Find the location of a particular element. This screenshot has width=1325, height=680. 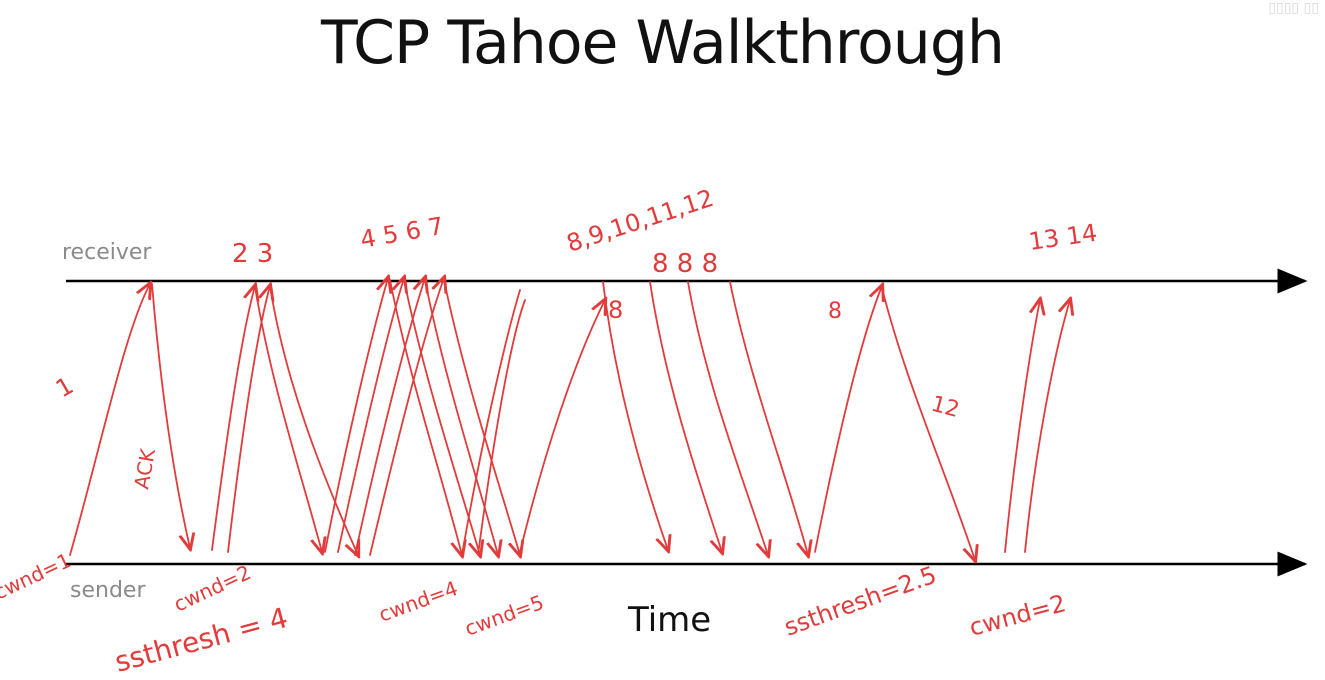

annotation-cwnd-2: cwnd=2 is located at coordinates (212, 588).